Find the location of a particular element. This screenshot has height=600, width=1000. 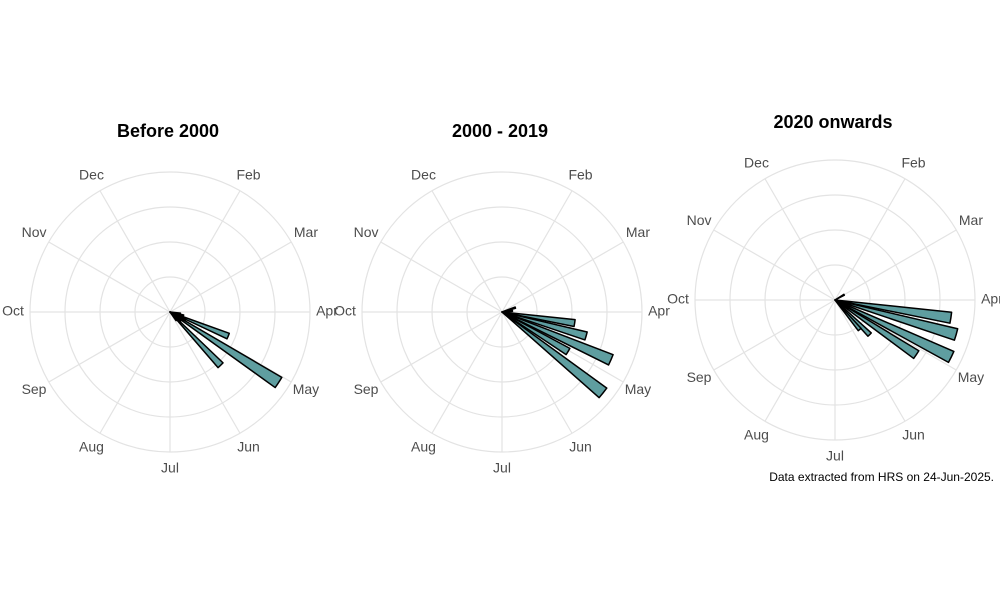

chart-title: 2020 onwards is located at coordinates (832, 122).